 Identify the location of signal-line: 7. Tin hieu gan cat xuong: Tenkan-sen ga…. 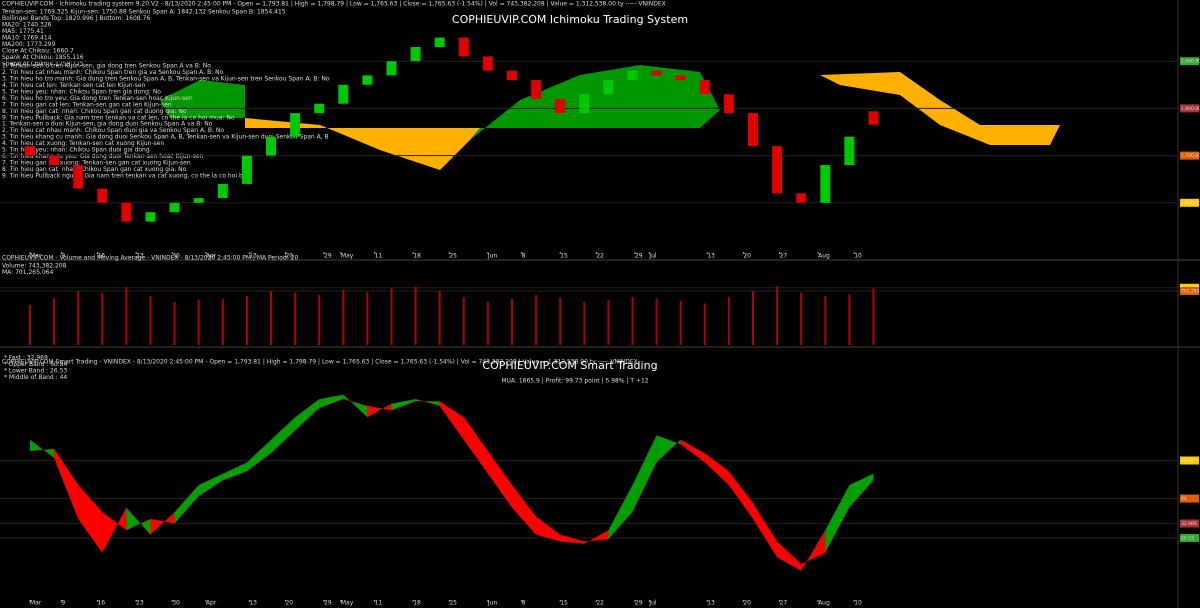
(96, 163).